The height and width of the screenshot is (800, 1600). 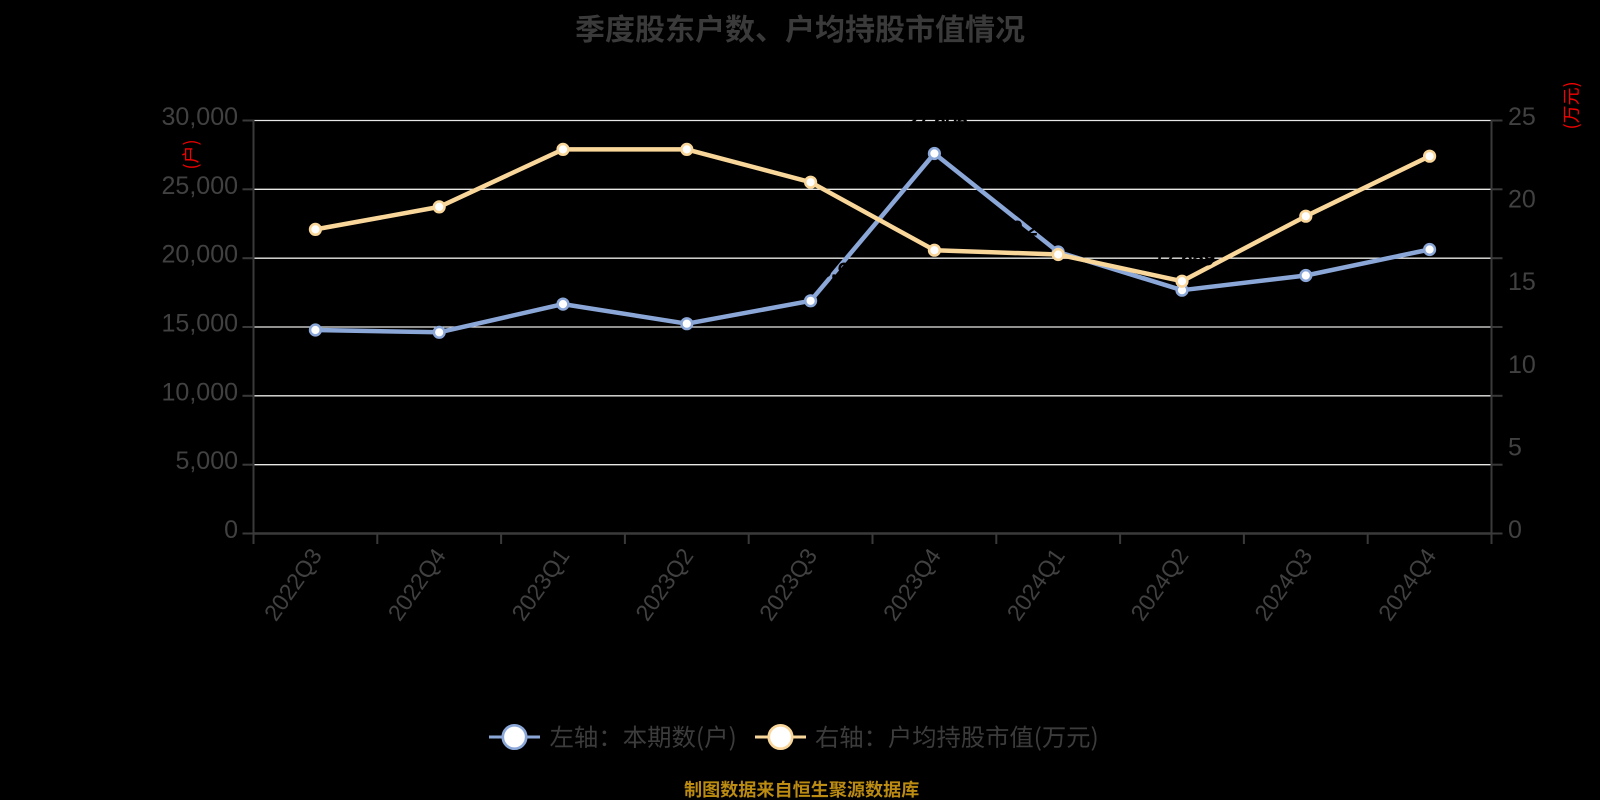 I want to click on svg-text: 15, so click(x=1522, y=282).